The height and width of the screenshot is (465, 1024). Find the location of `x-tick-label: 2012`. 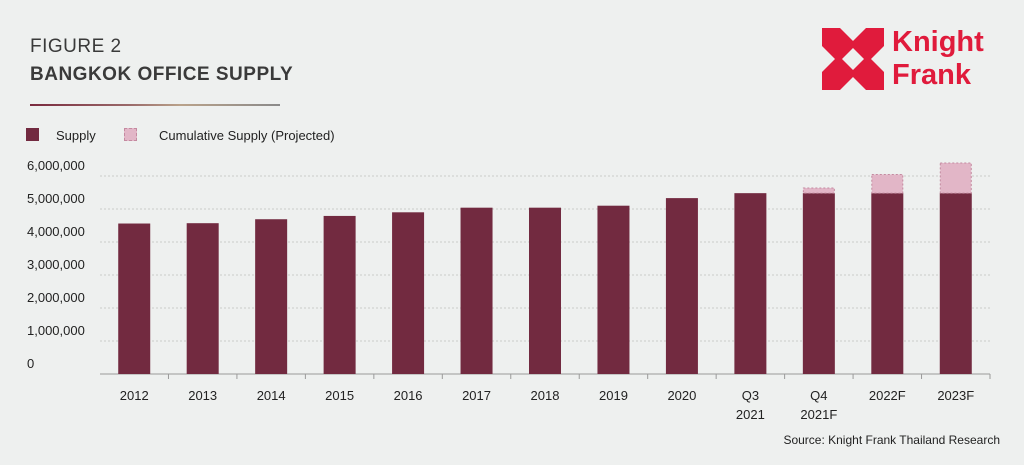

x-tick-label: 2012 is located at coordinates (134, 395).